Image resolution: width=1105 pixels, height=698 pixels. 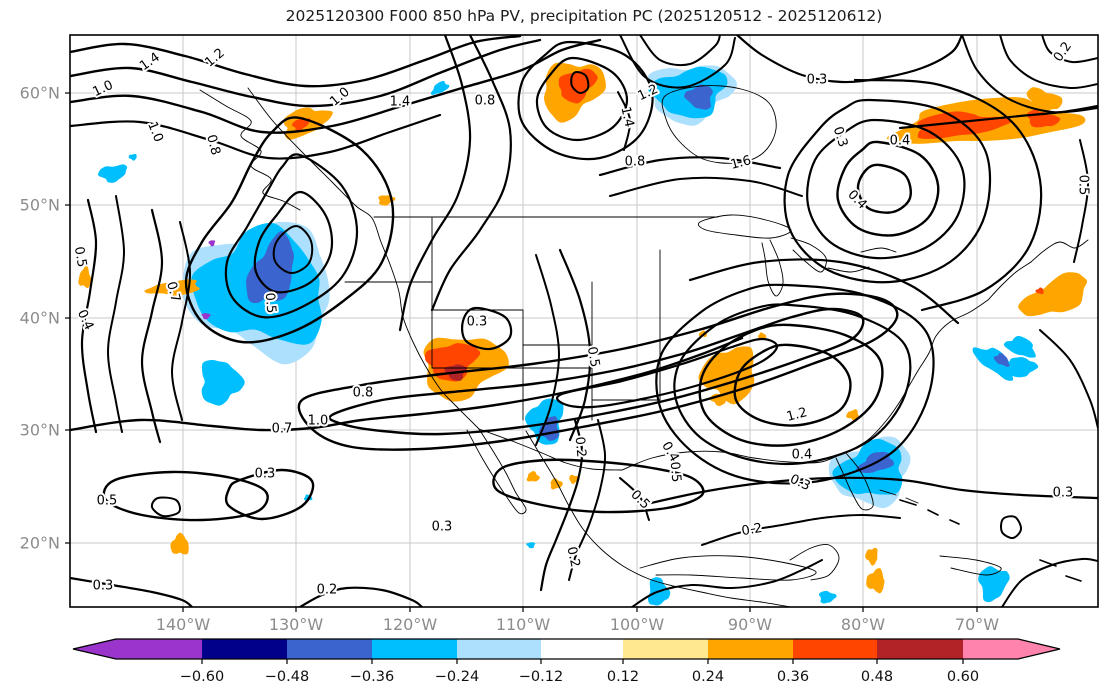 I want to click on contour-label: 0.2, so click(x=752, y=530).